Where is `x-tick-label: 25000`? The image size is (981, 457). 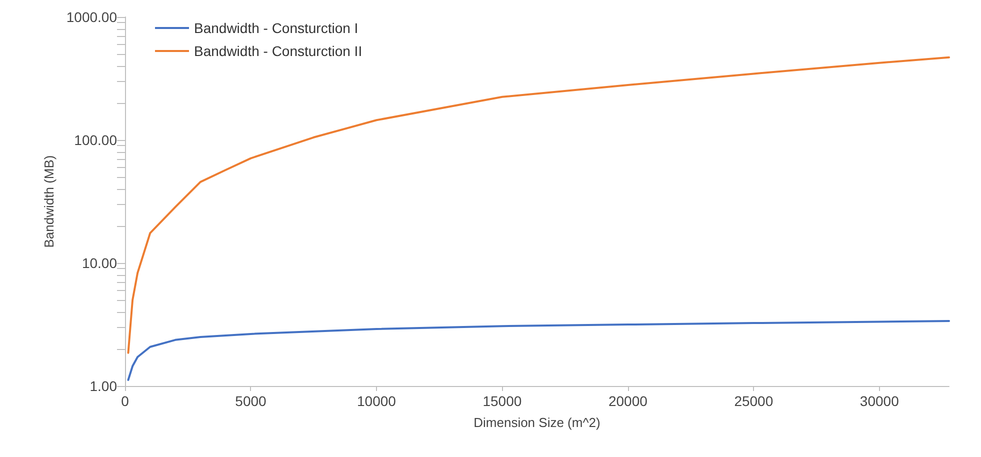
x-tick-label: 25000 is located at coordinates (754, 401).